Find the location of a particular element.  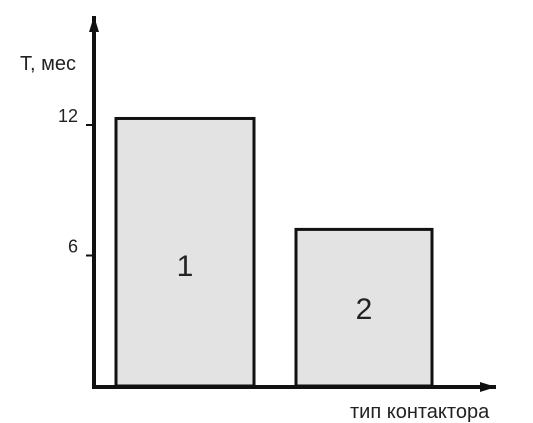

y-tick-label-6: 6 is located at coordinates (73, 247).